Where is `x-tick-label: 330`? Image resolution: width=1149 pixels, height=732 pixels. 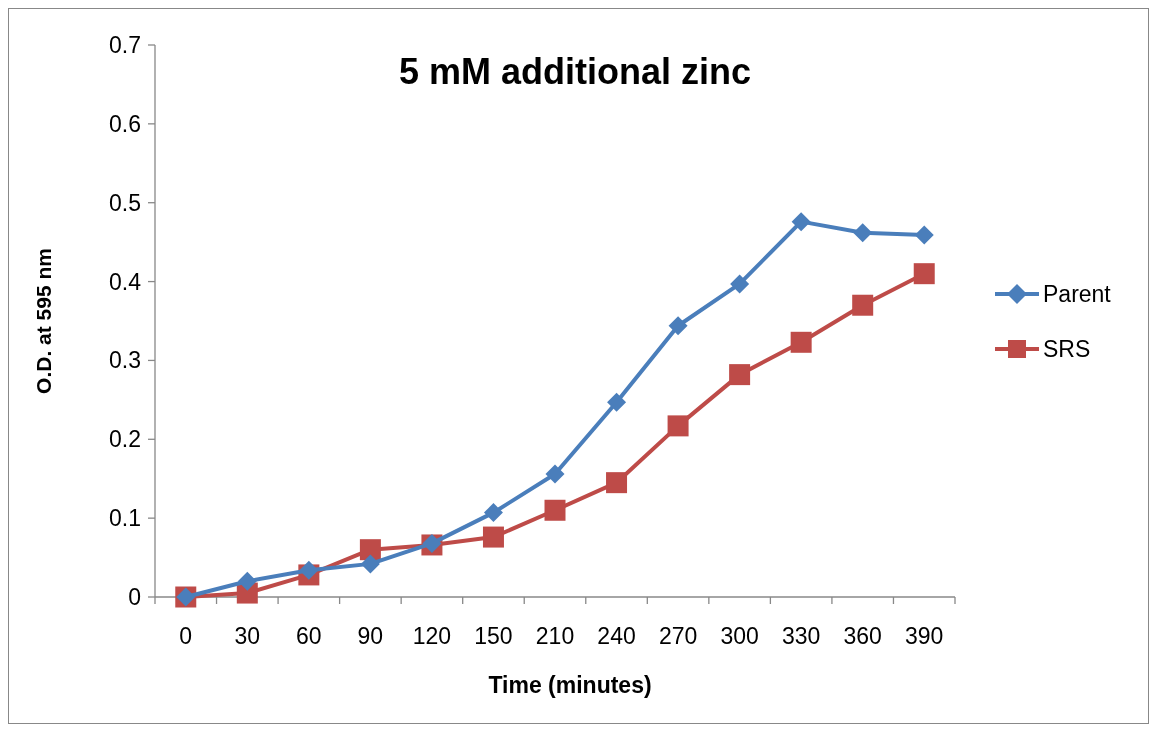
x-tick-label: 330 is located at coordinates (801, 636).